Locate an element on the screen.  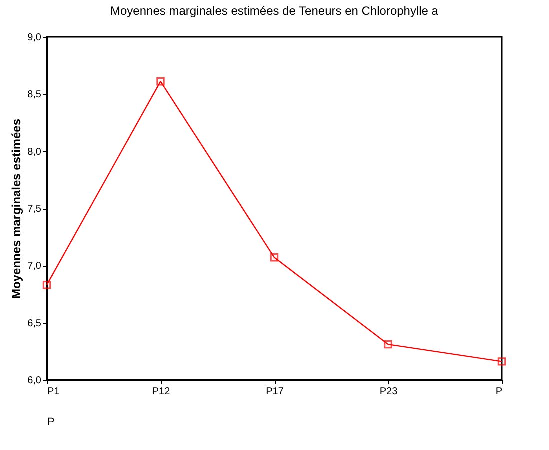
y-tick-label: 6,0 is located at coordinates (35, 381).